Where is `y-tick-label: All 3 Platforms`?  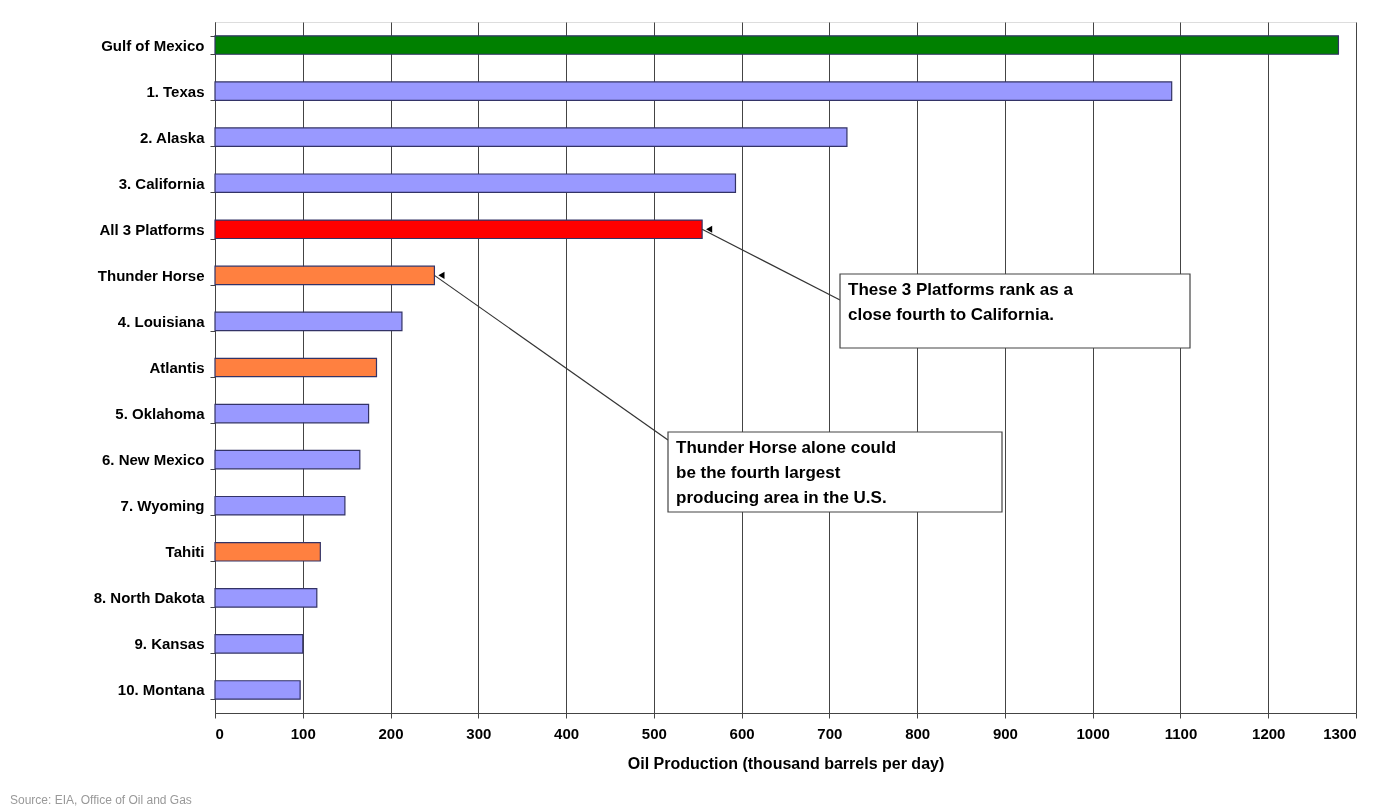
y-tick-label: All 3 Platforms is located at coordinates (152, 229).